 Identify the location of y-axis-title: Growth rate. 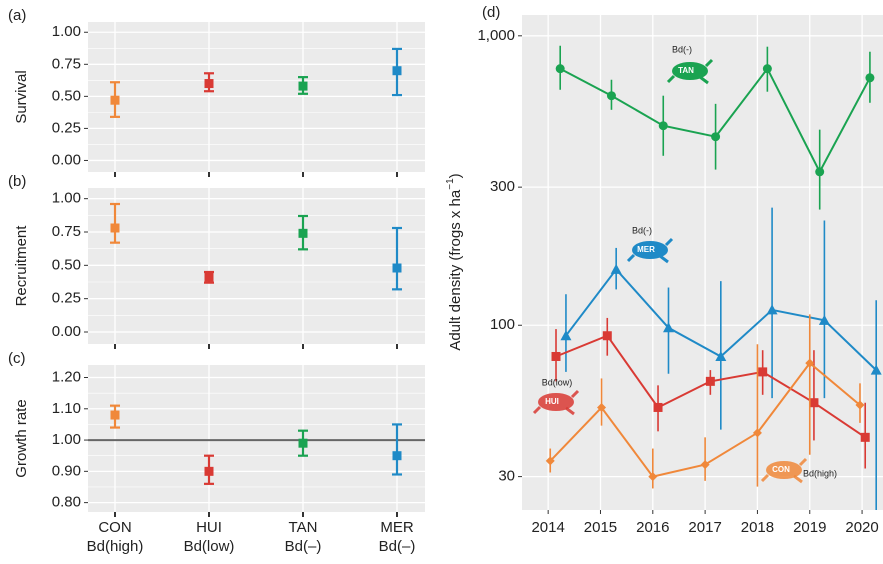
(21, 438).